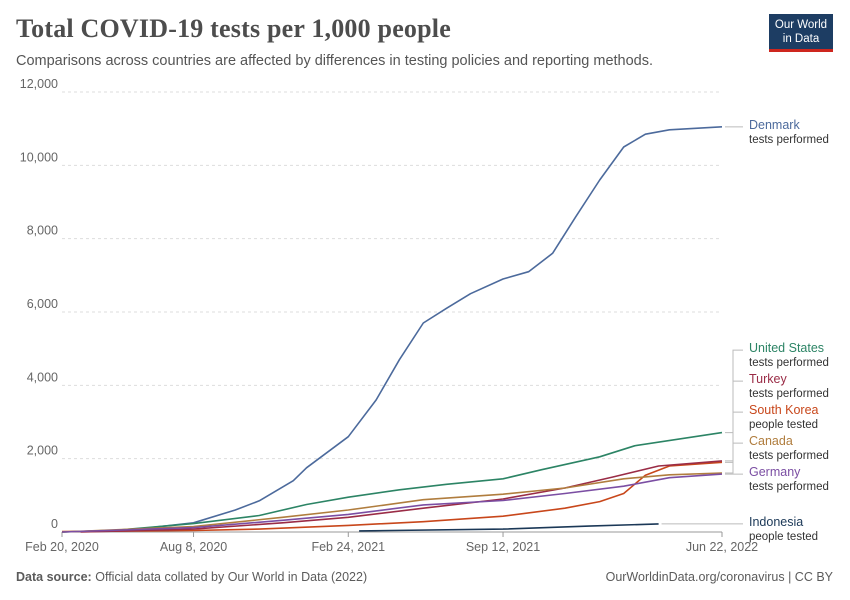 The image size is (850, 600). Describe the element at coordinates (54, 524) in the screenshot. I see `y-tick-label: 0` at that location.